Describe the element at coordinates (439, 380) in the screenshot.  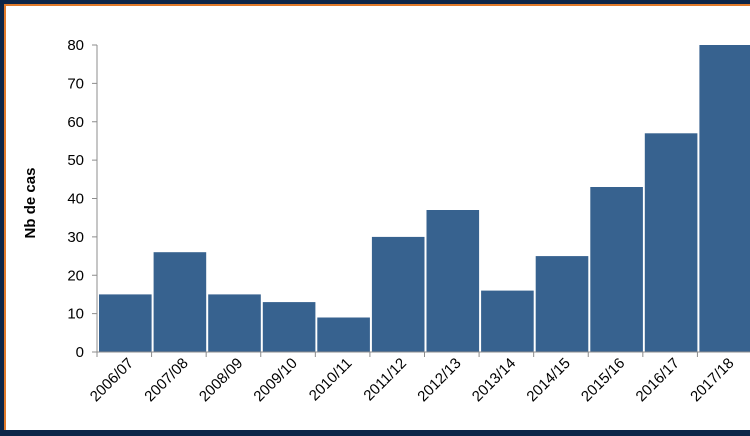
I see `x-tick-label-2012/13: 2012/13` at that location.